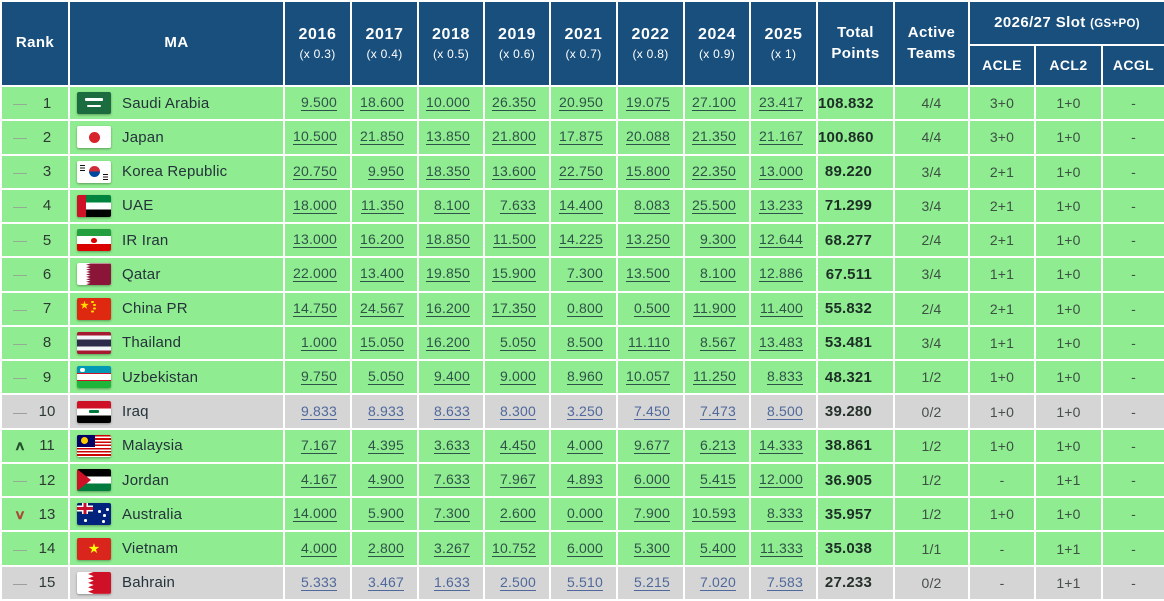  What do you see at coordinates (784, 513) in the screenshot?
I see `score-link: 8.333` at bounding box center [784, 513].